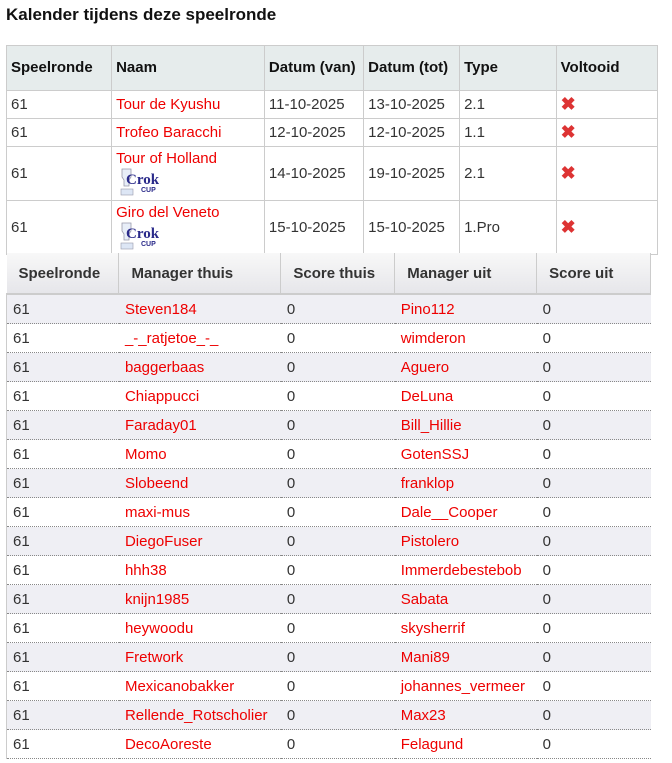 The height and width of the screenshot is (763, 672). I want to click on home-manager-link: _-_ratjetoe_-_, so click(171, 338).